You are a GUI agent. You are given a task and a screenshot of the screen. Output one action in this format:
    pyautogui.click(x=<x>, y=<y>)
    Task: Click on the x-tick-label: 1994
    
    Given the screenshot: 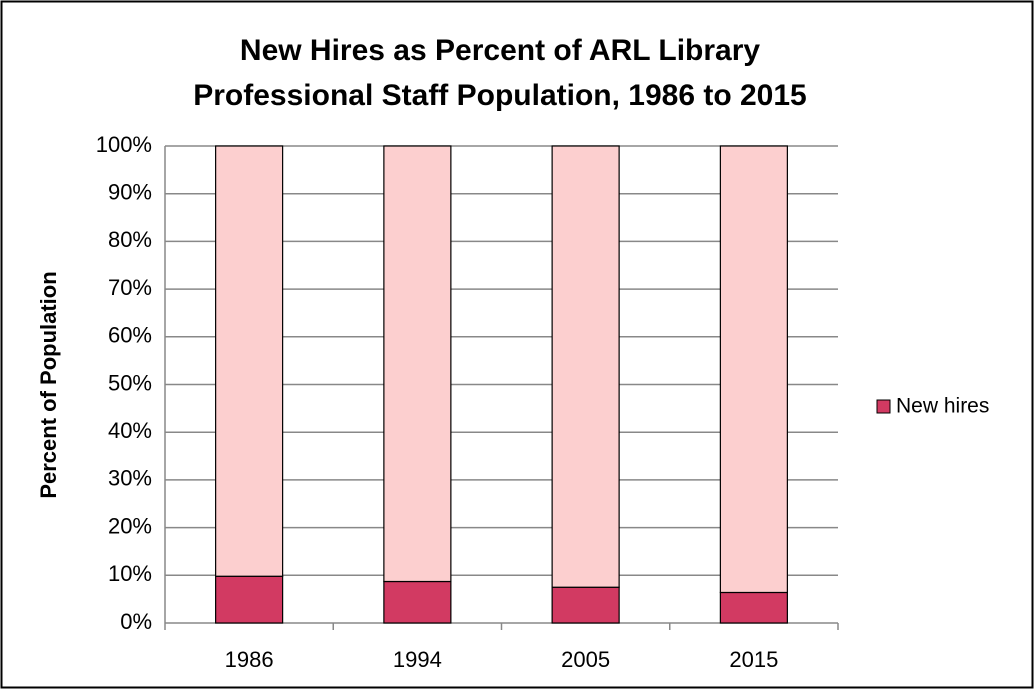 What is the action you would take?
    pyautogui.click(x=417, y=659)
    